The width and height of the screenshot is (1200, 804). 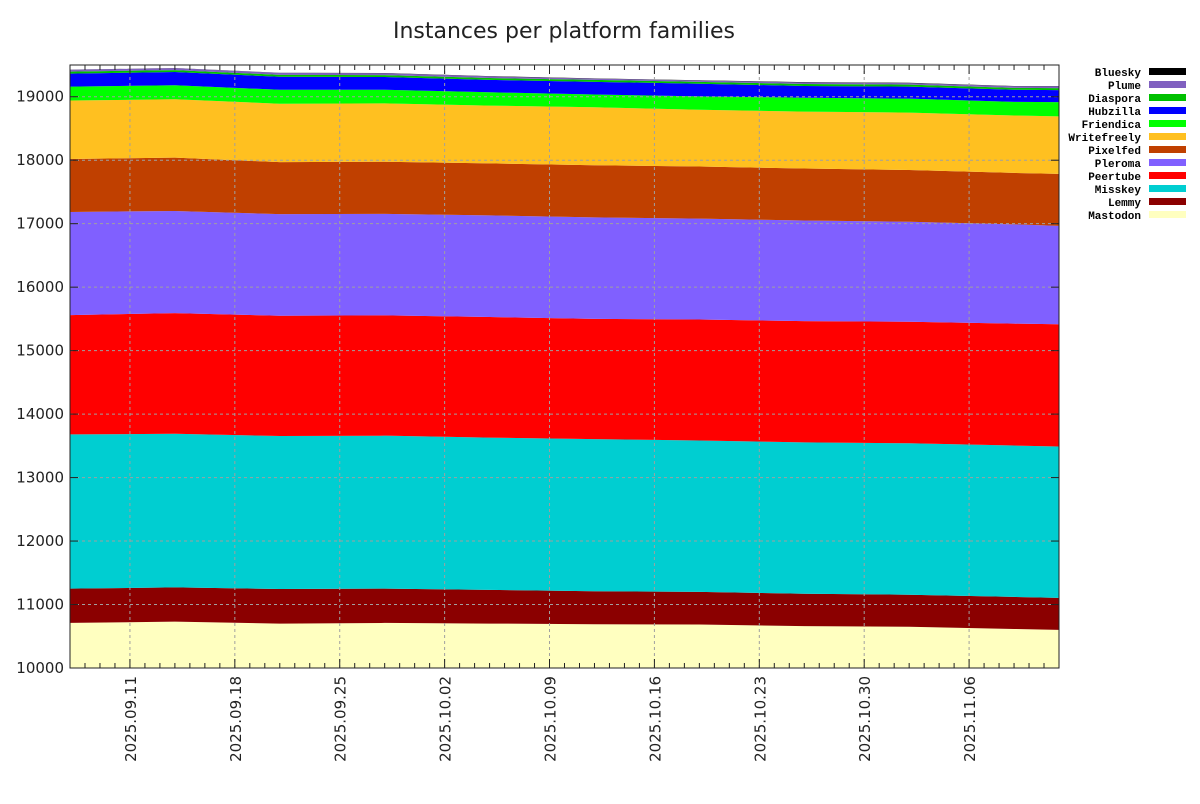 What do you see at coordinates (40, 160) in the screenshot?
I see `y-tick-label: 18000` at bounding box center [40, 160].